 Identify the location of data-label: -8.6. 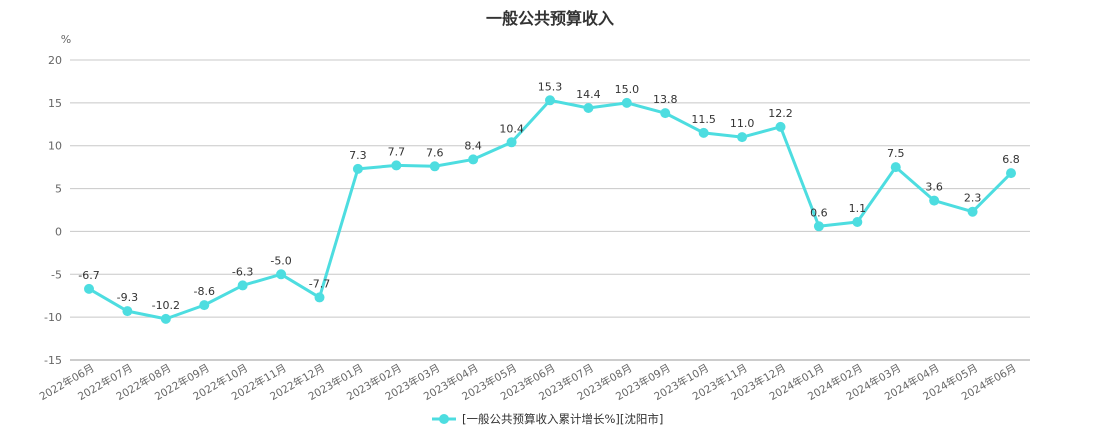
(204, 291).